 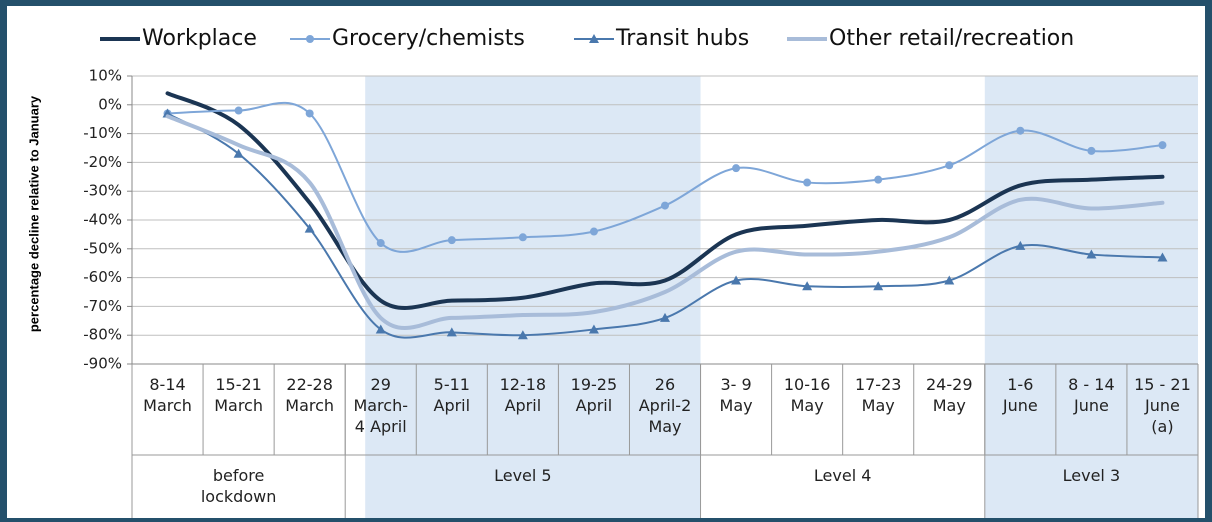 I want to click on x-tick-label: 22-28 March, so click(x=310, y=395).